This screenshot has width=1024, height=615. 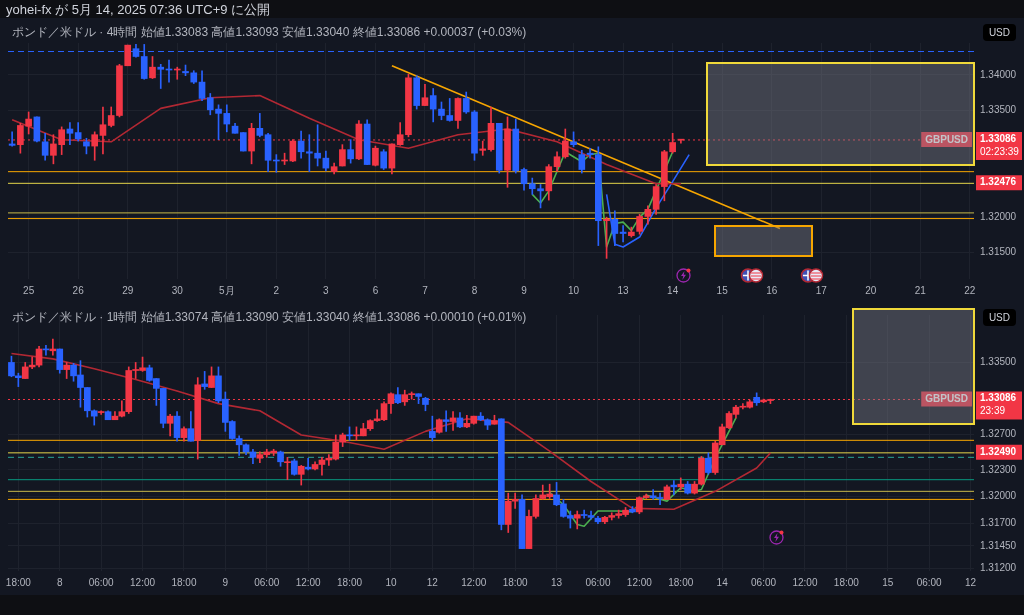 I want to click on y-tick-label: 1.31700, so click(x=998, y=523).